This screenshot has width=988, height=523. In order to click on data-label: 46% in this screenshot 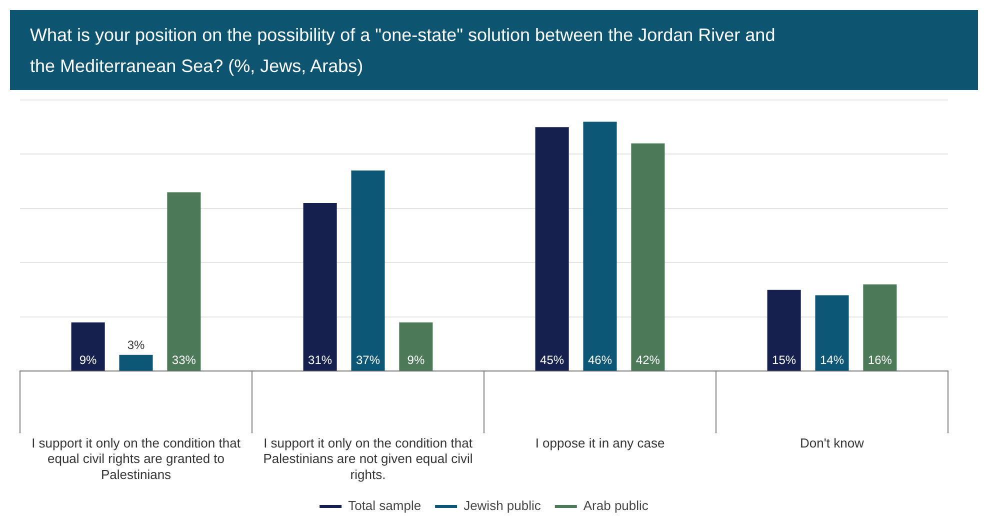, I will do `click(600, 360)`.